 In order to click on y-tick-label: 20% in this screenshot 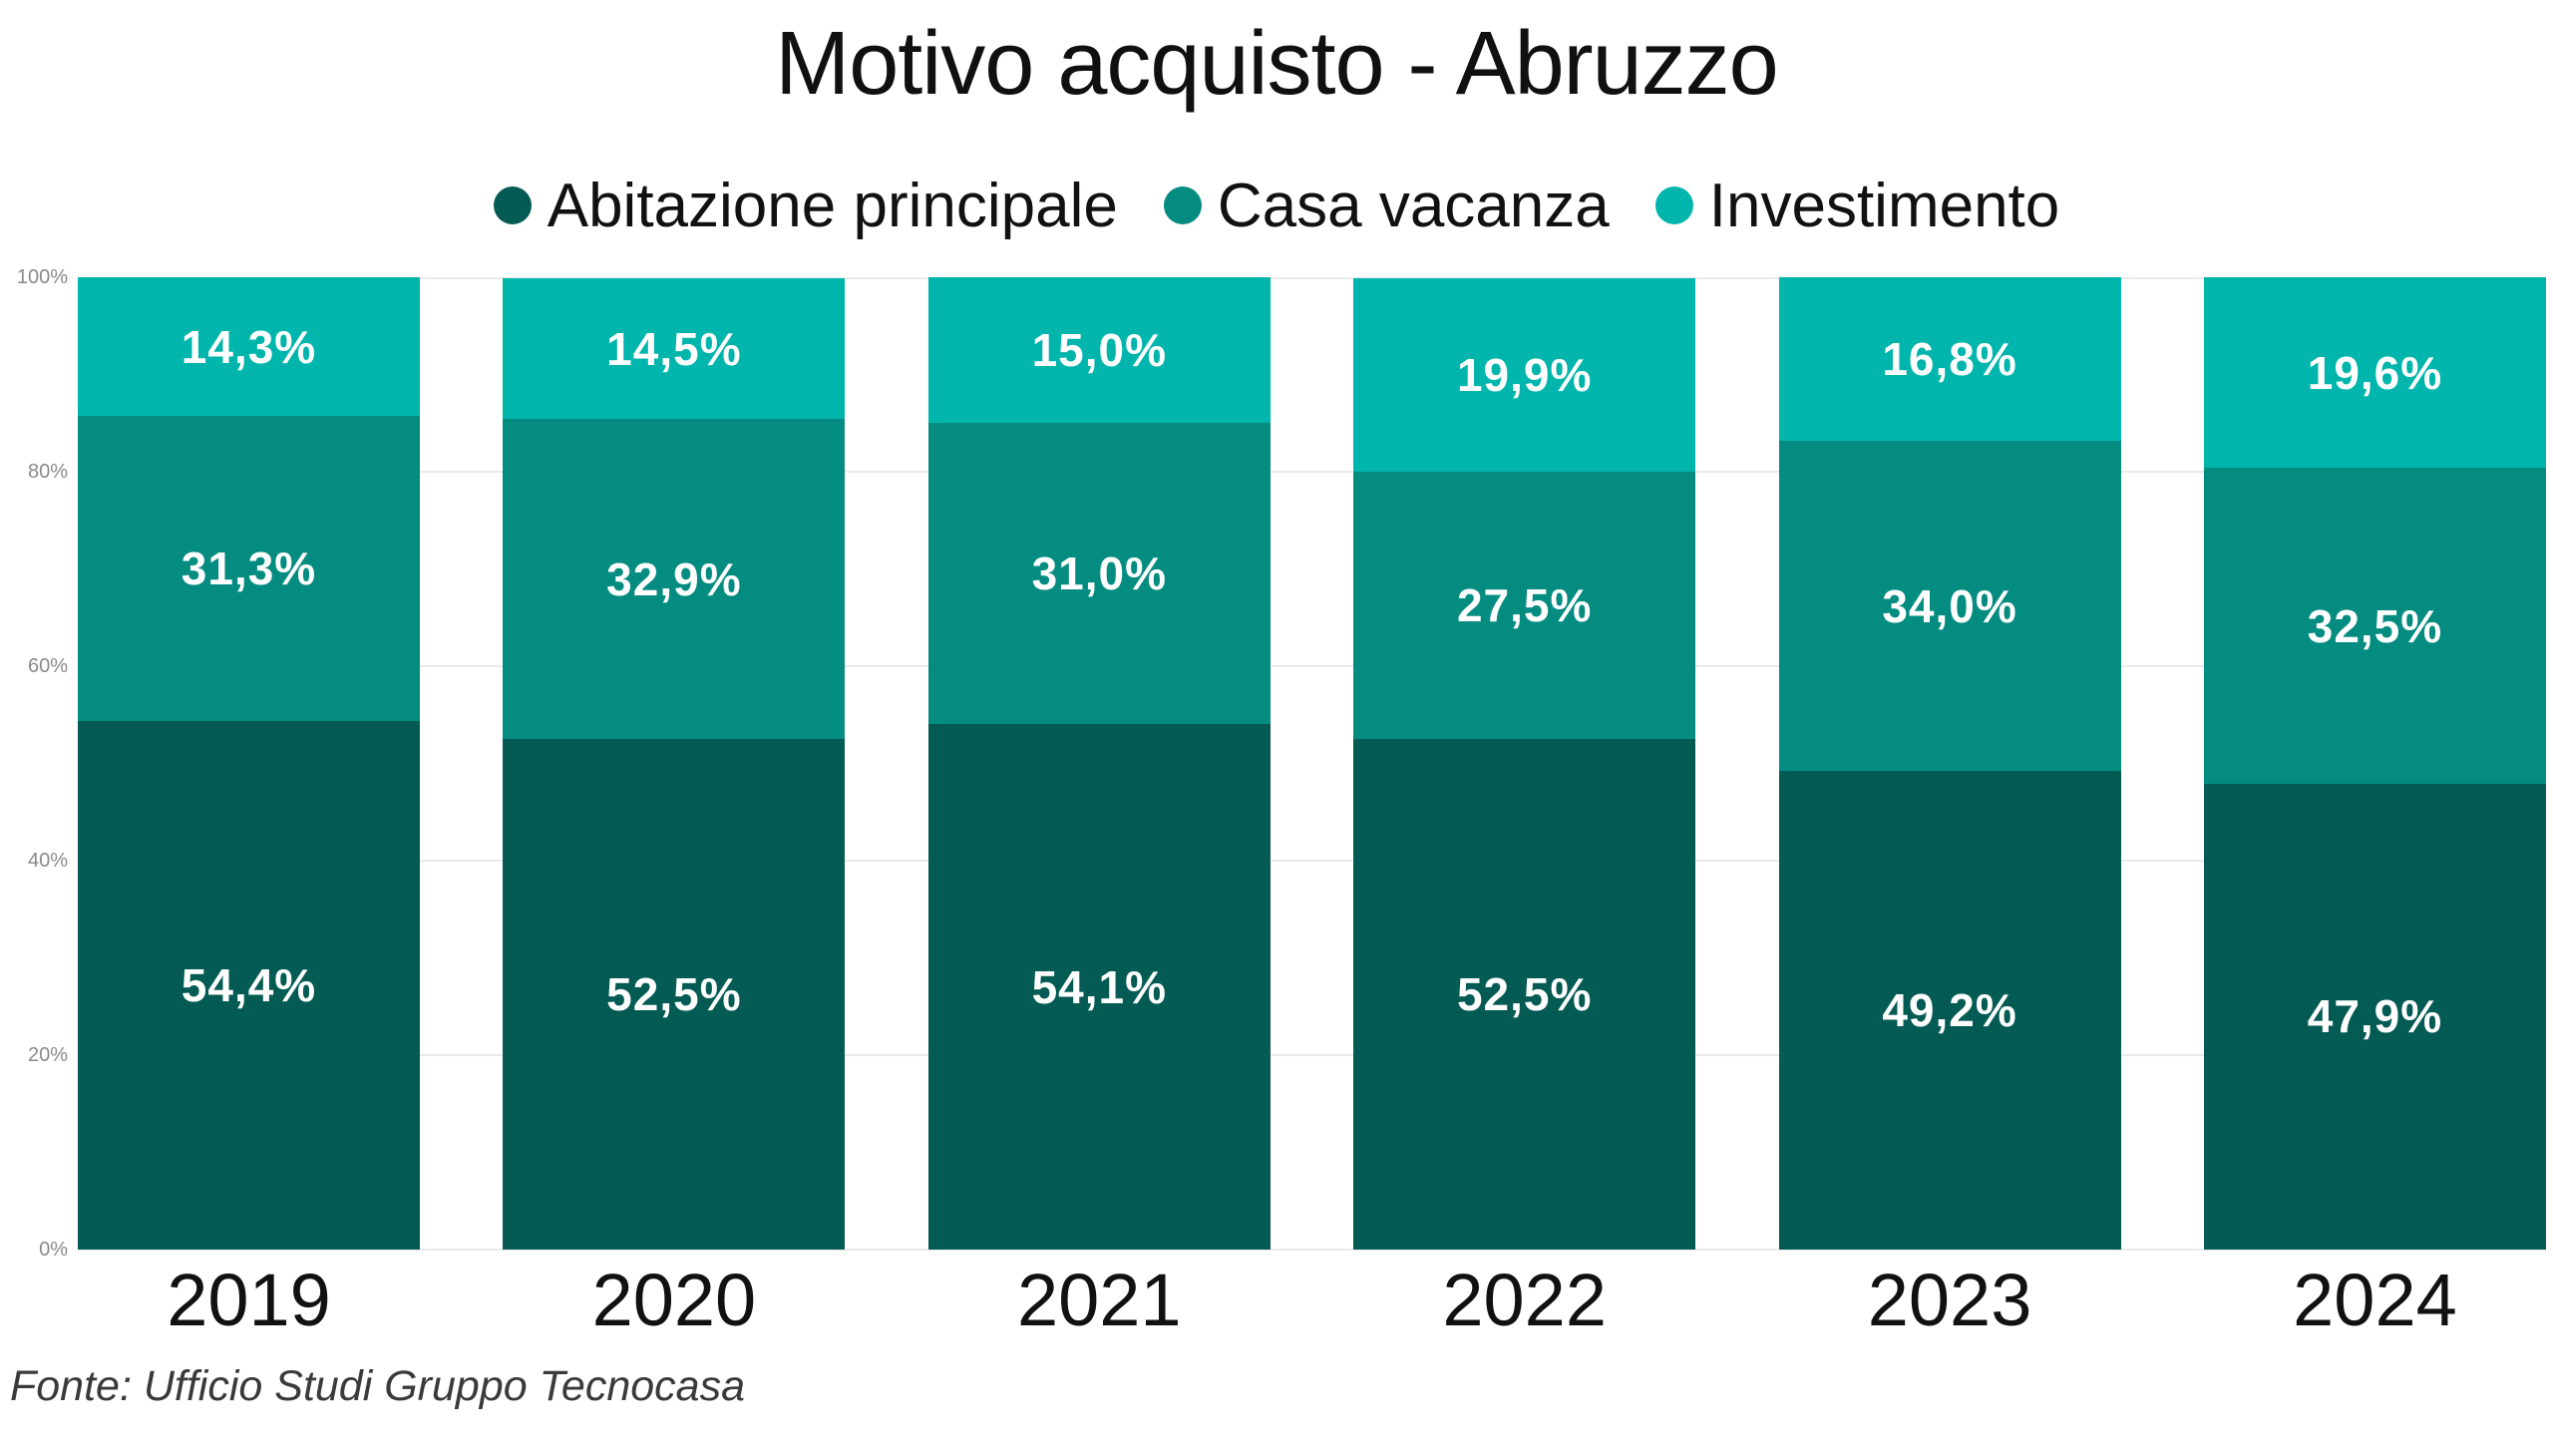, I will do `click(48, 1055)`.